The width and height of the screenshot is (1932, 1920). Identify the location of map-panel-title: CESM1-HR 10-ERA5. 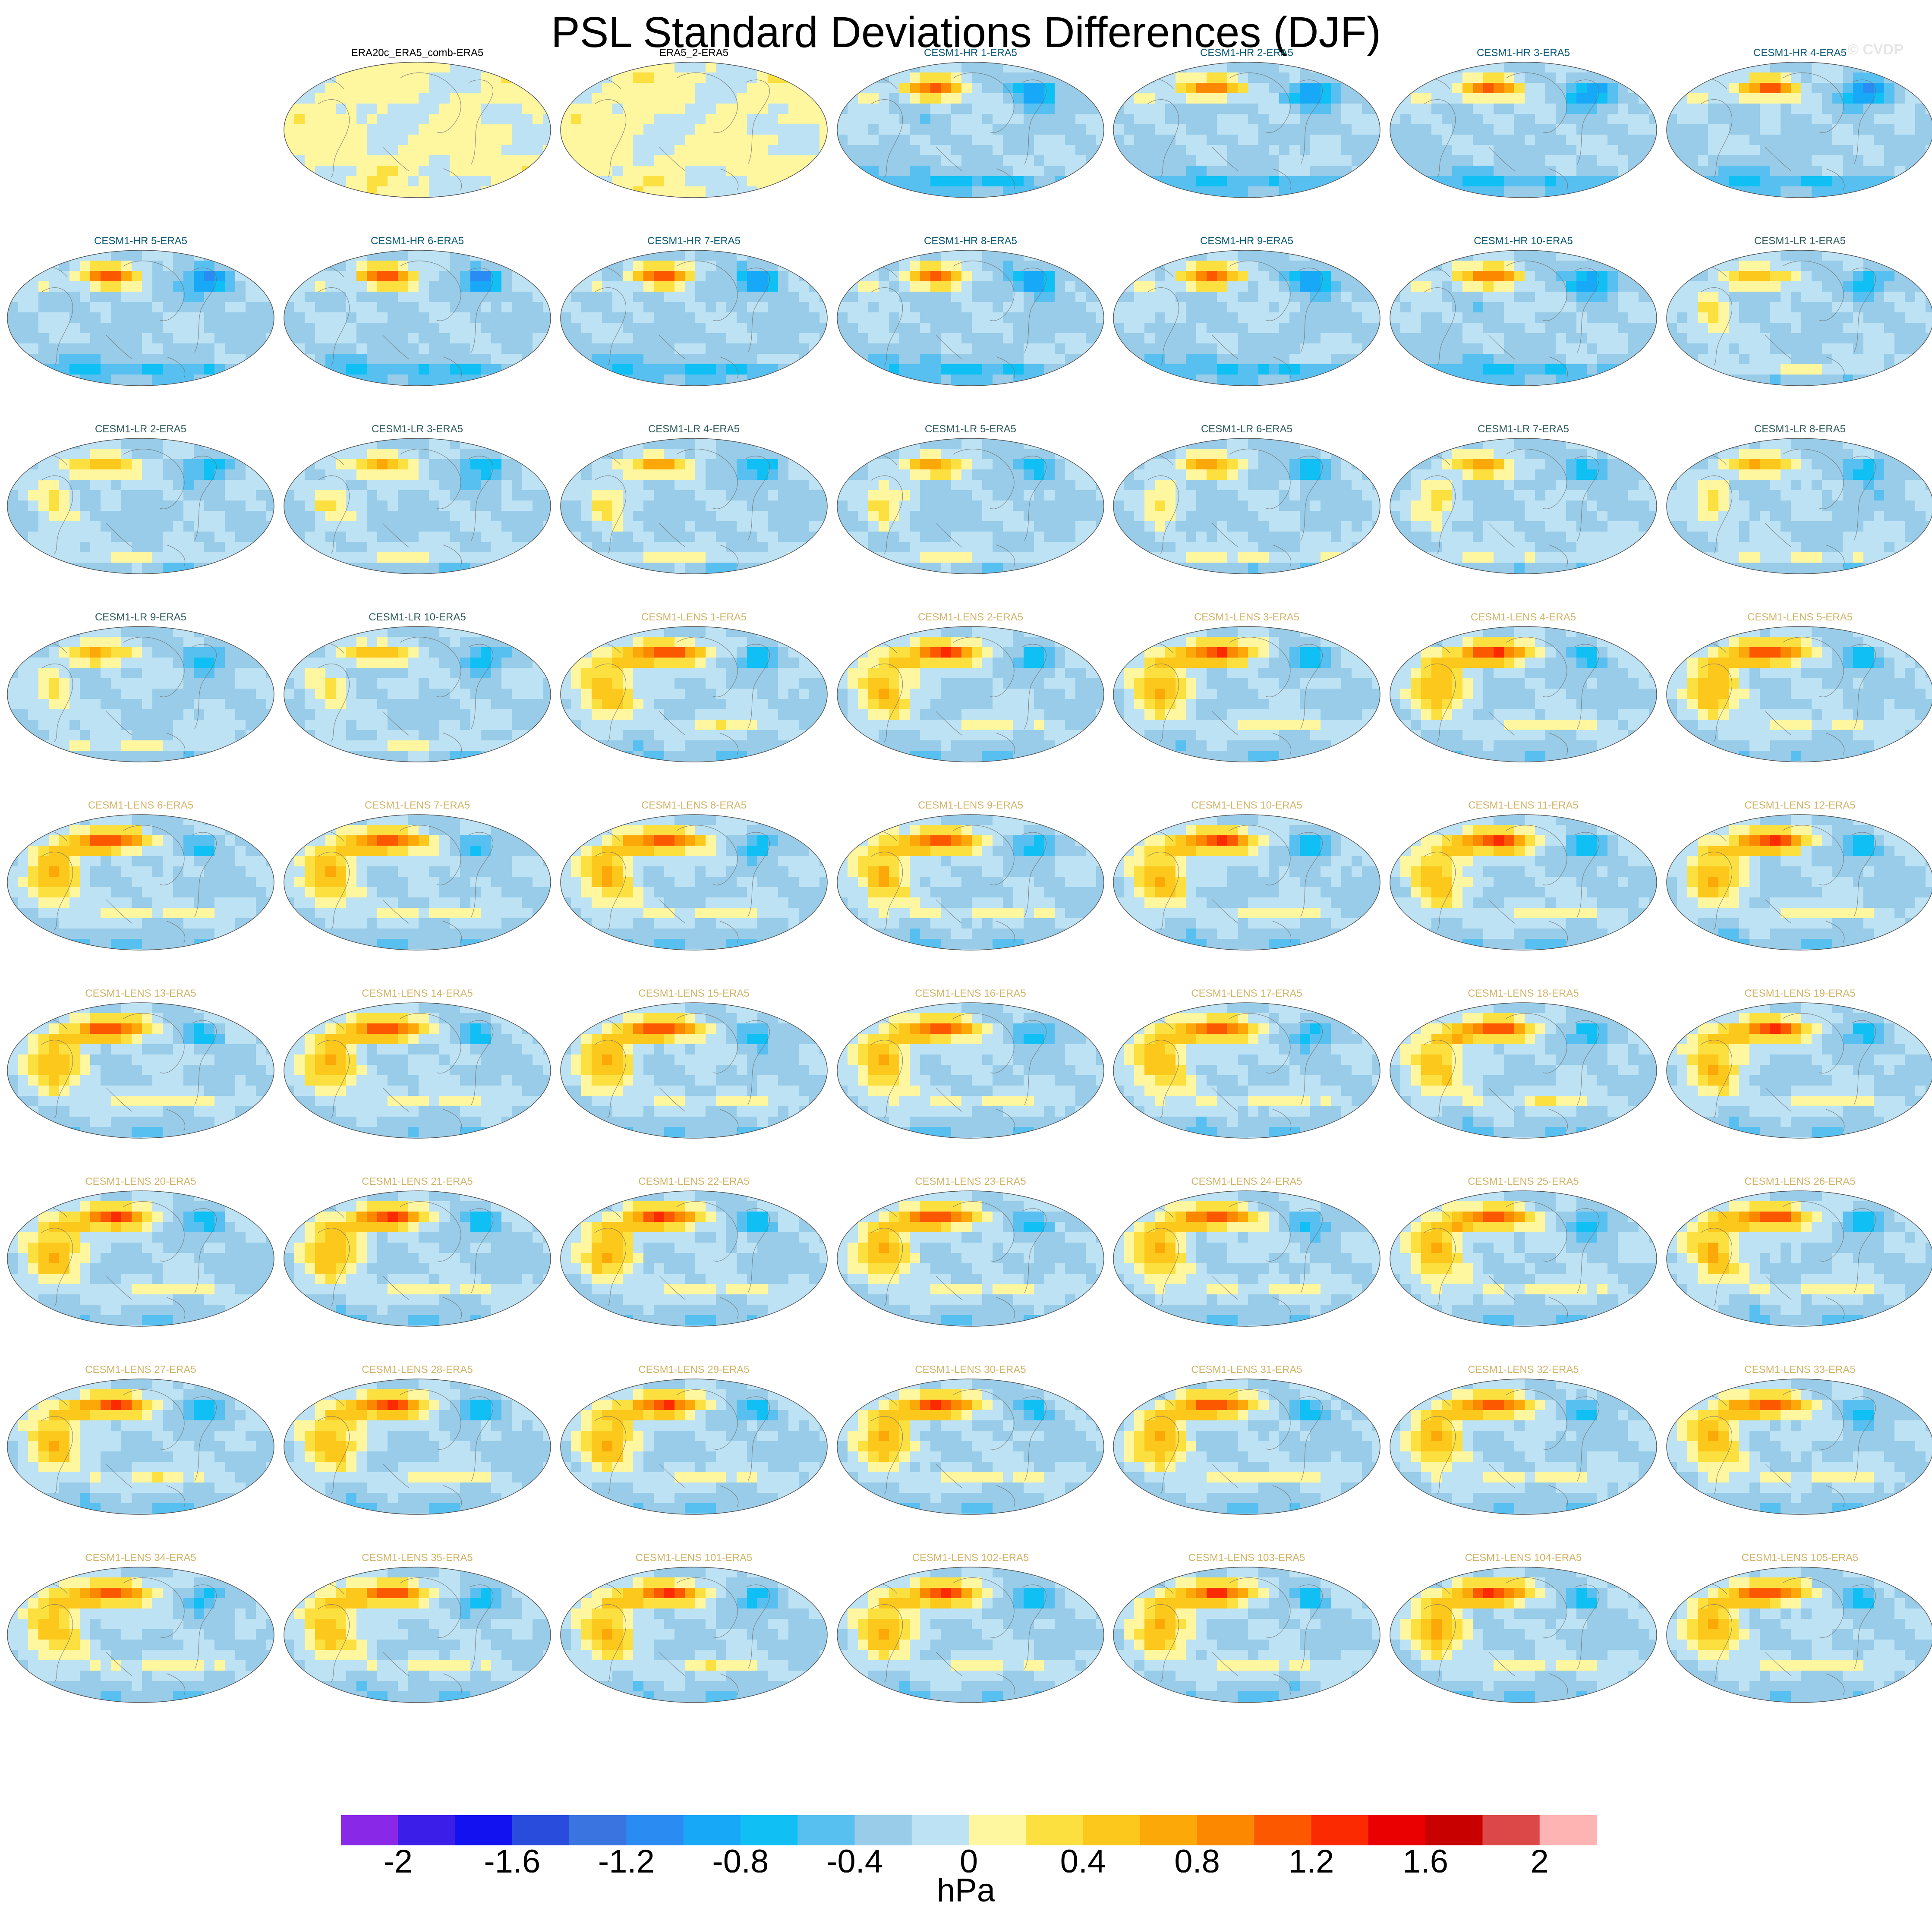
(1523, 241).